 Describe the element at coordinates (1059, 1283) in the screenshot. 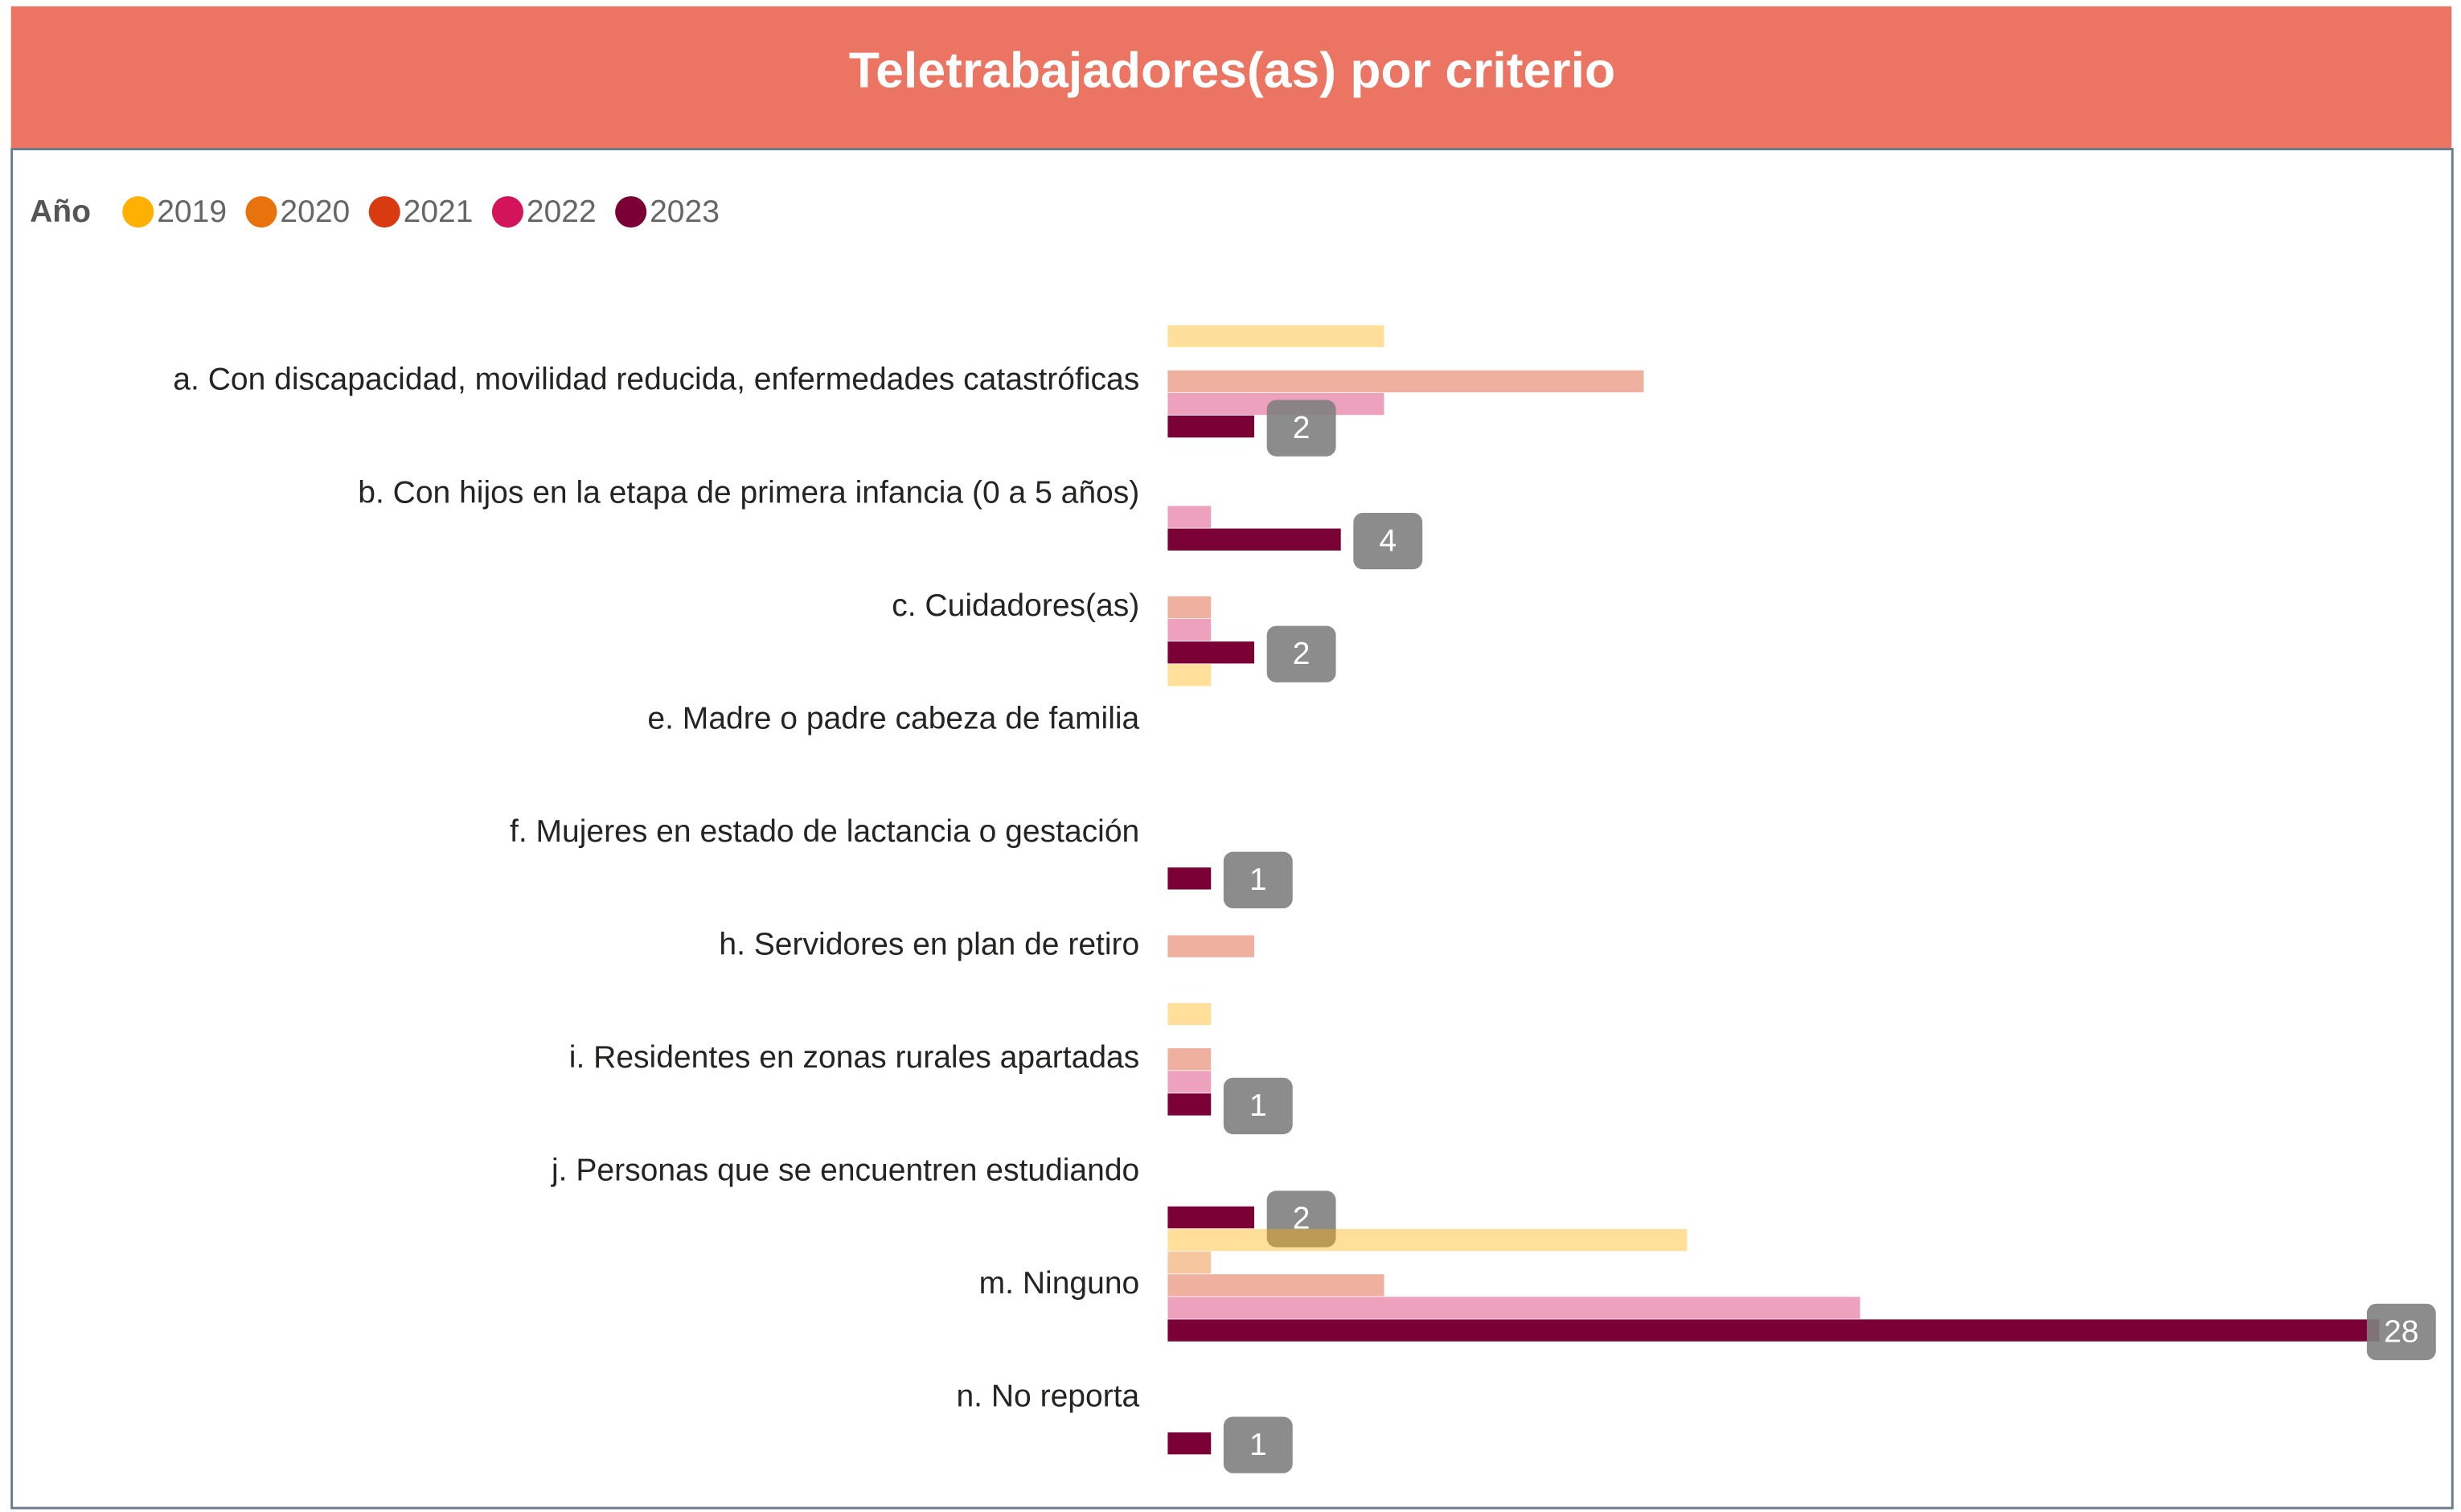

I see `category-label: m. Ninguno` at that location.